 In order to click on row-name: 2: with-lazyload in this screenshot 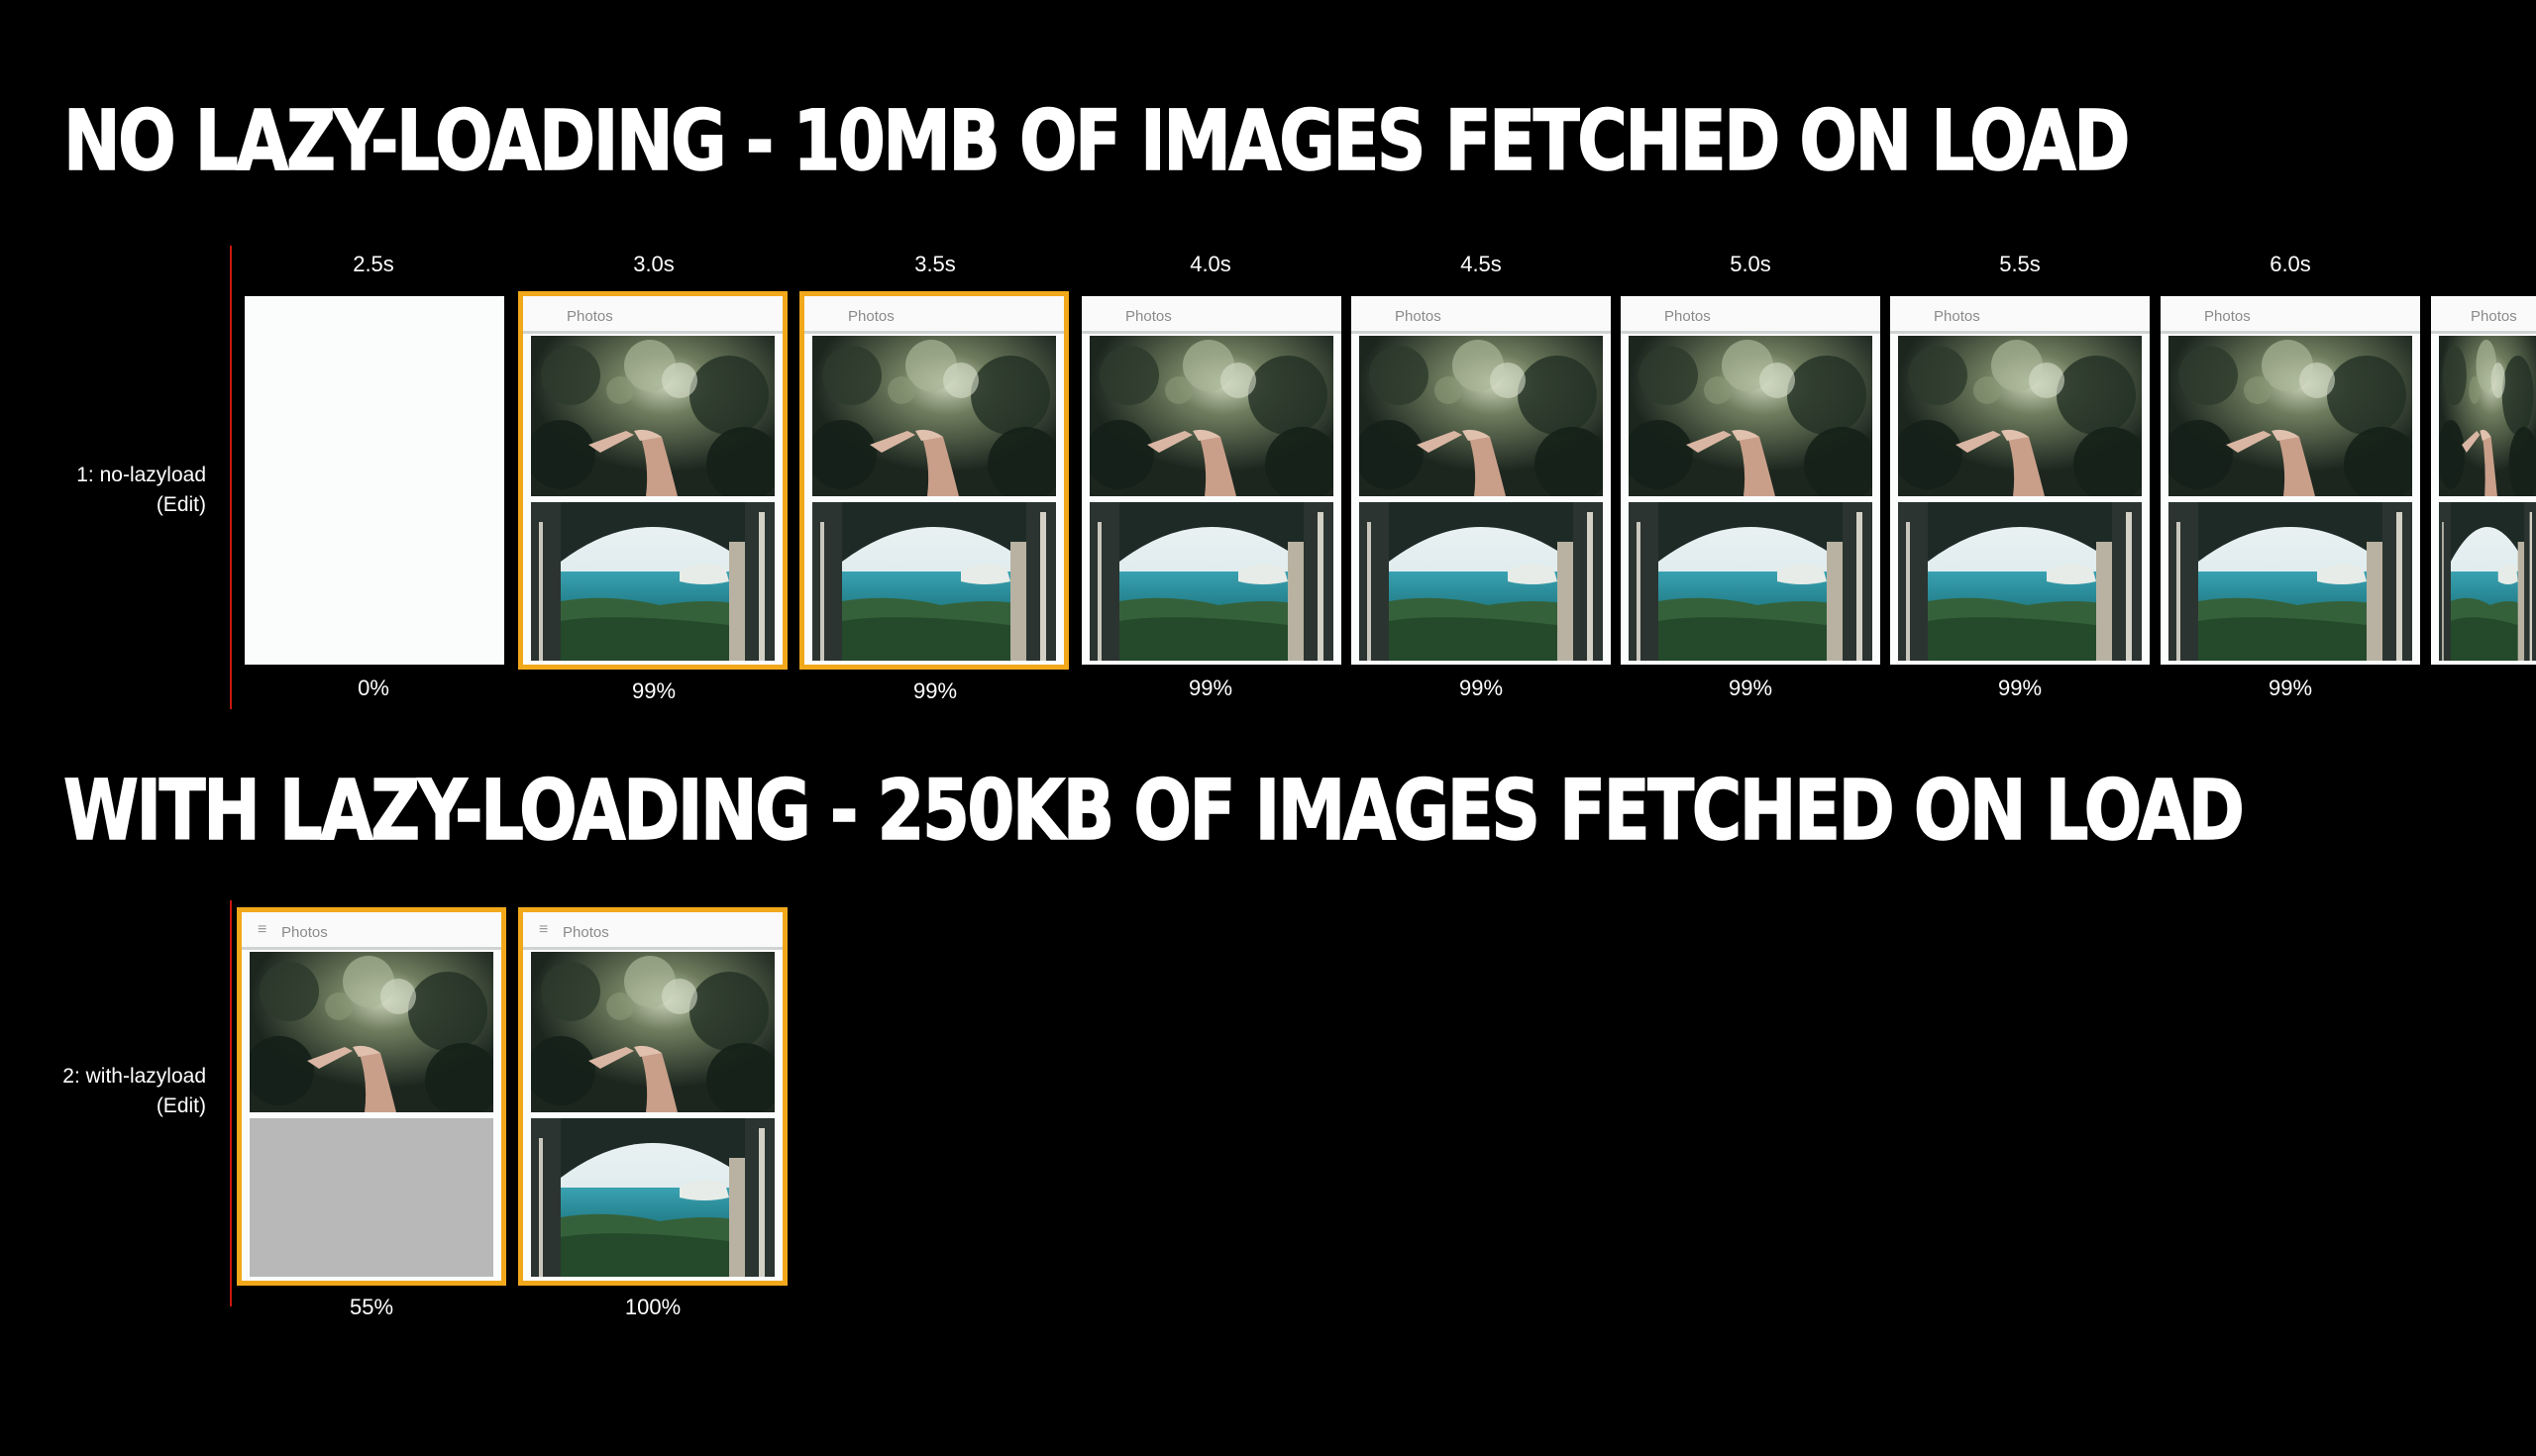, I will do `click(134, 1076)`.